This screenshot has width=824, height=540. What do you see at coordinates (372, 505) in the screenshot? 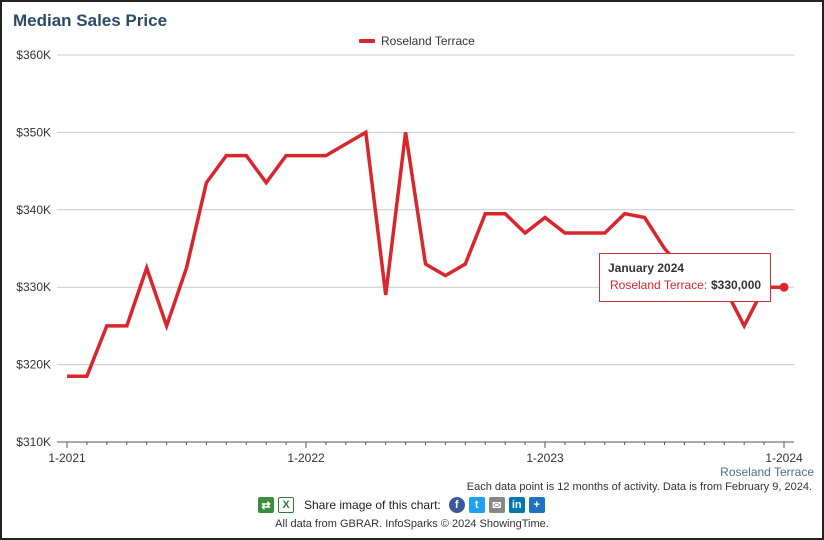
I see `share-label: Share image of this chart:` at bounding box center [372, 505].